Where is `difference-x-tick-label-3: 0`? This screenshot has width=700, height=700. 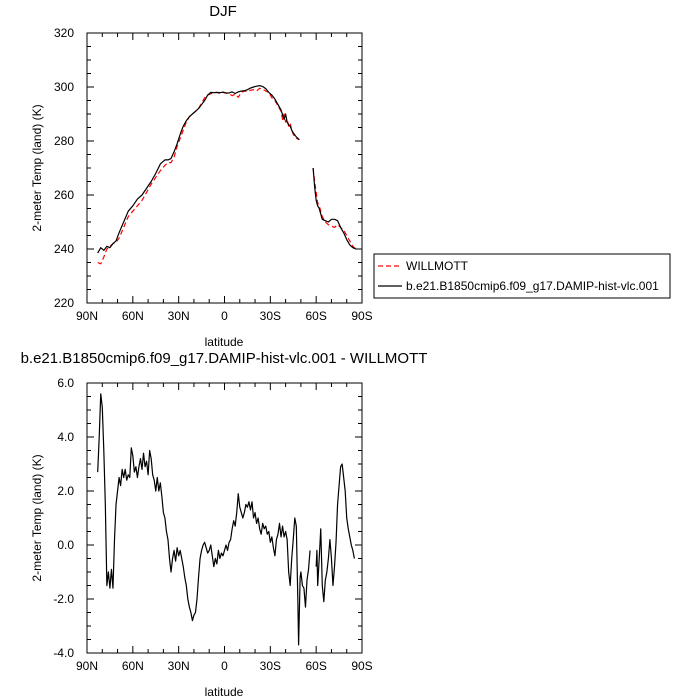
difference-x-tick-label-3: 0 is located at coordinates (224, 666).